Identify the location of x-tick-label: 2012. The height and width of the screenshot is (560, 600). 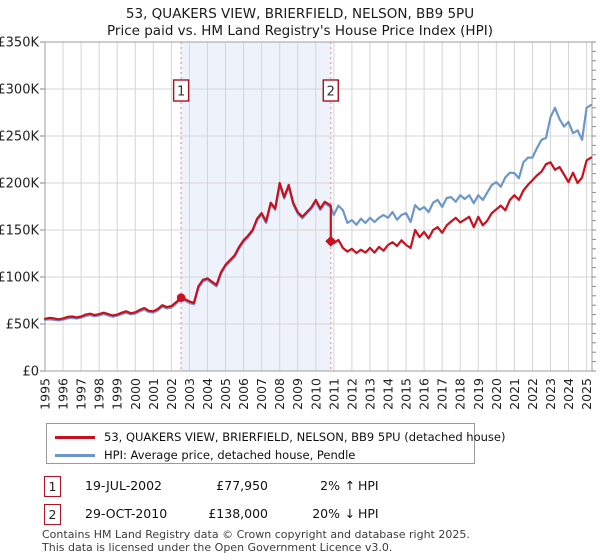
(351, 394).